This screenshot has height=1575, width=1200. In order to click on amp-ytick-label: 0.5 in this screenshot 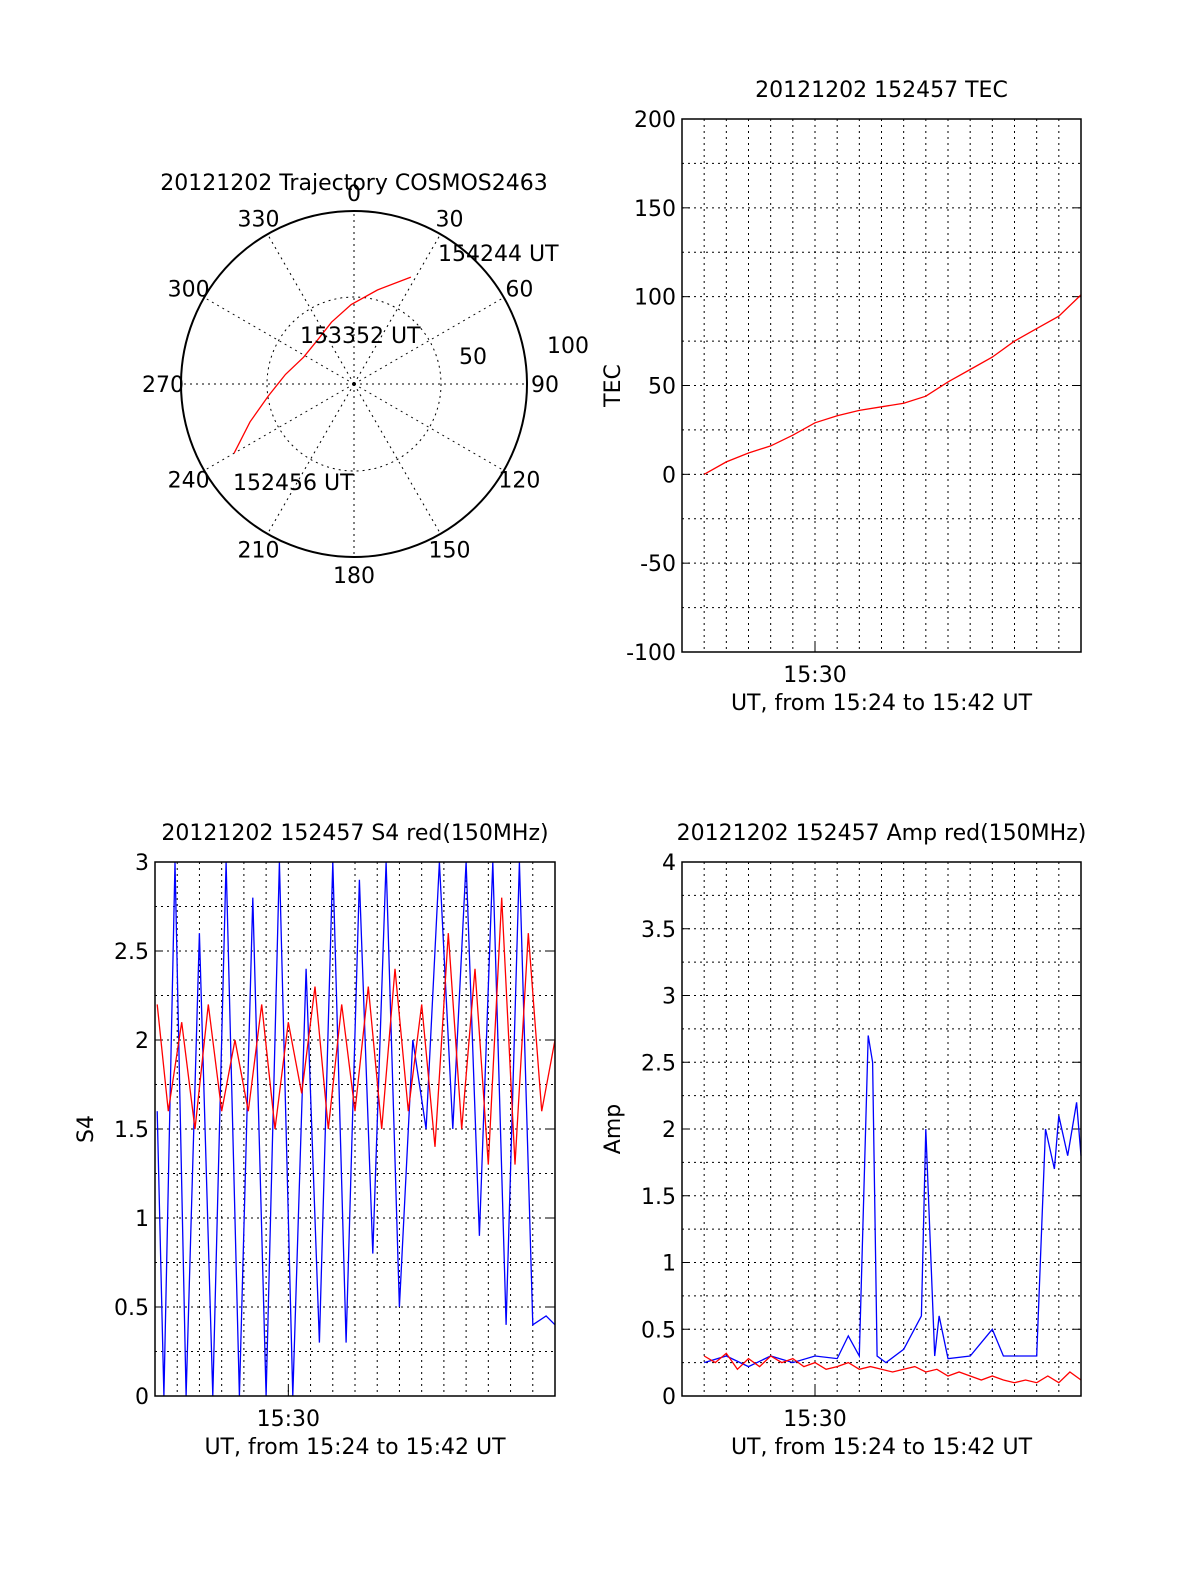, I will do `click(658, 1330)`.